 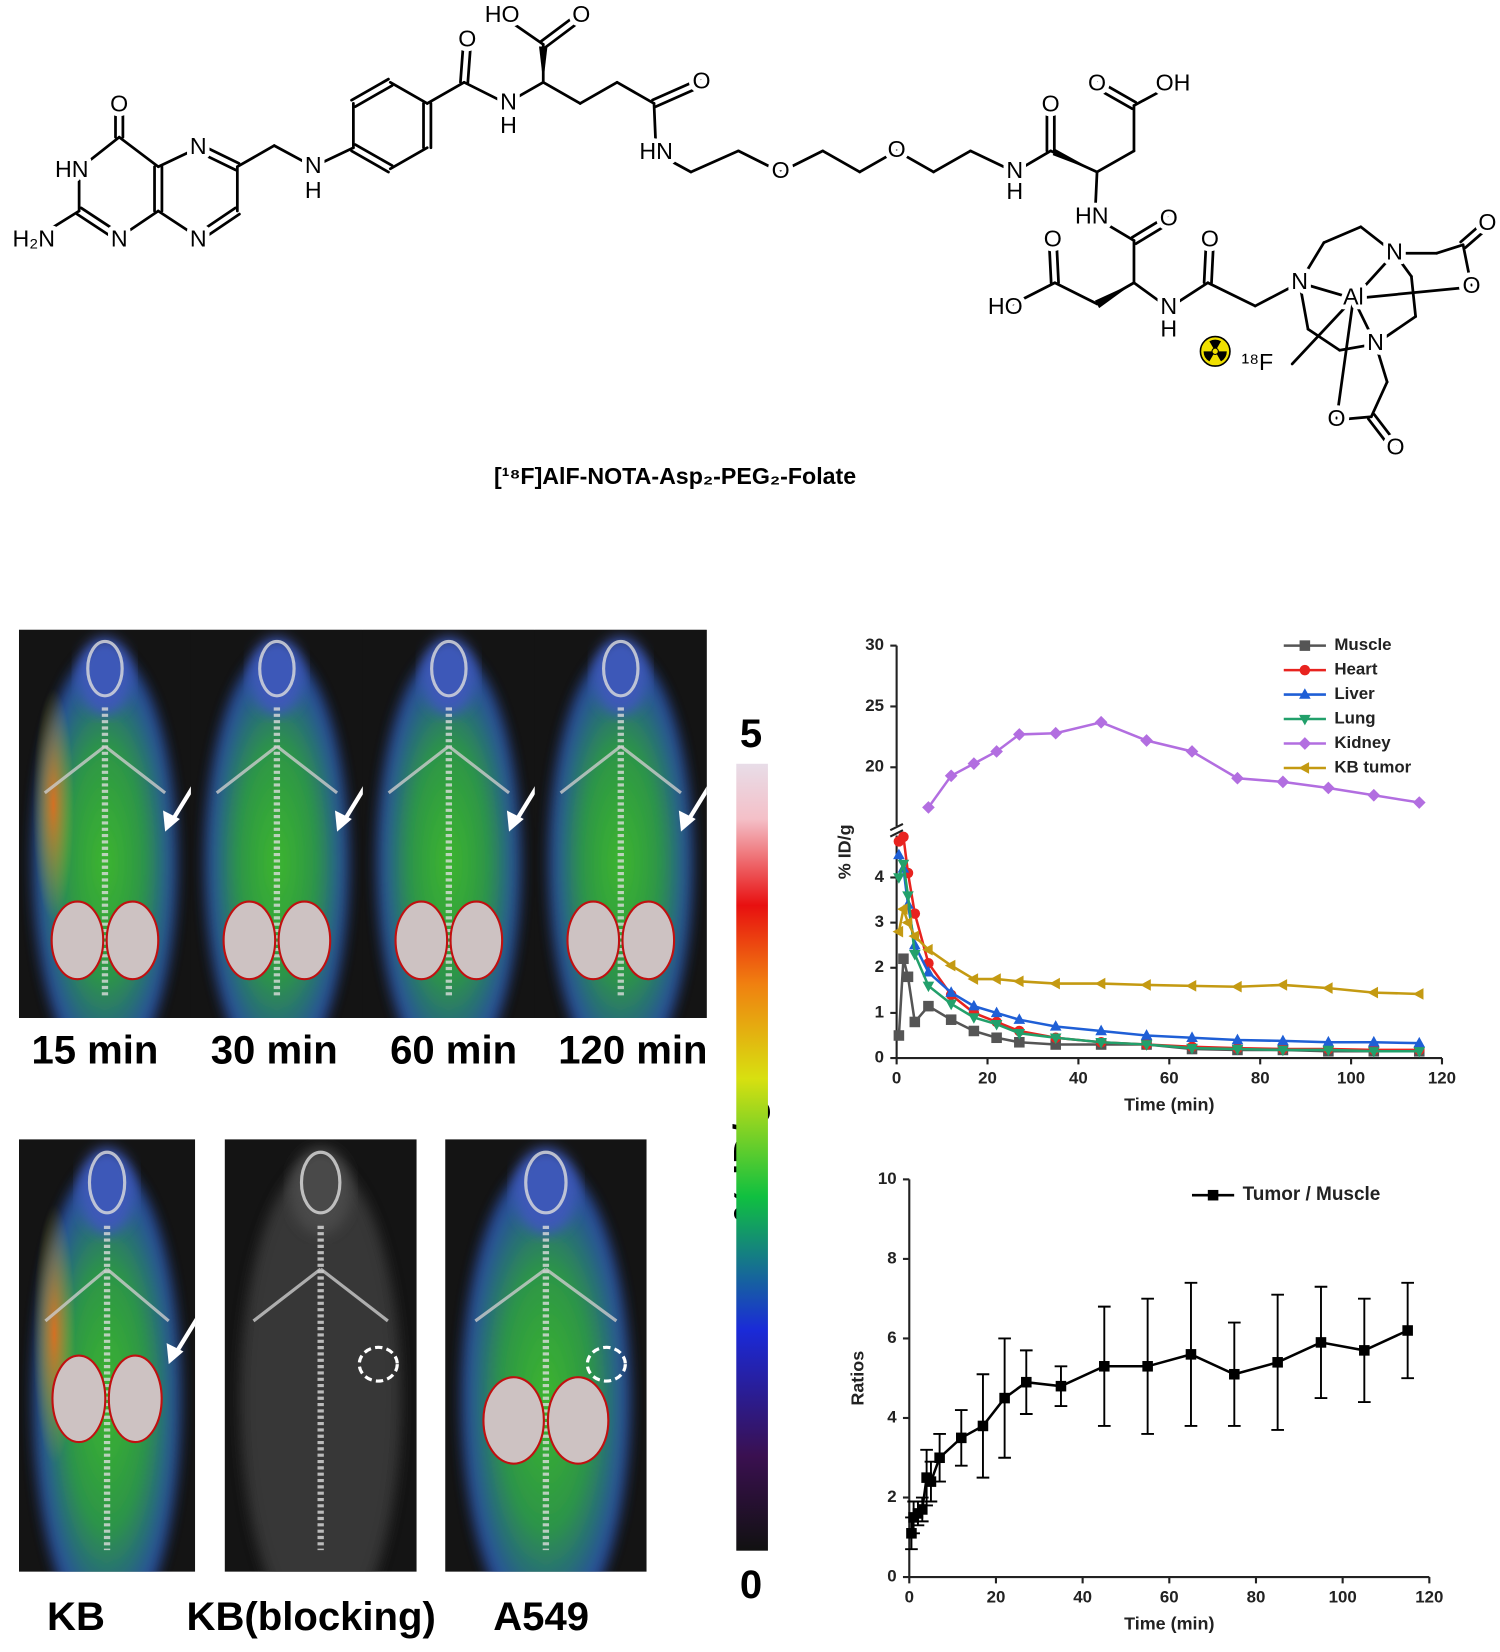 I want to click on time-label: 60 min, so click(x=453, y=1050).